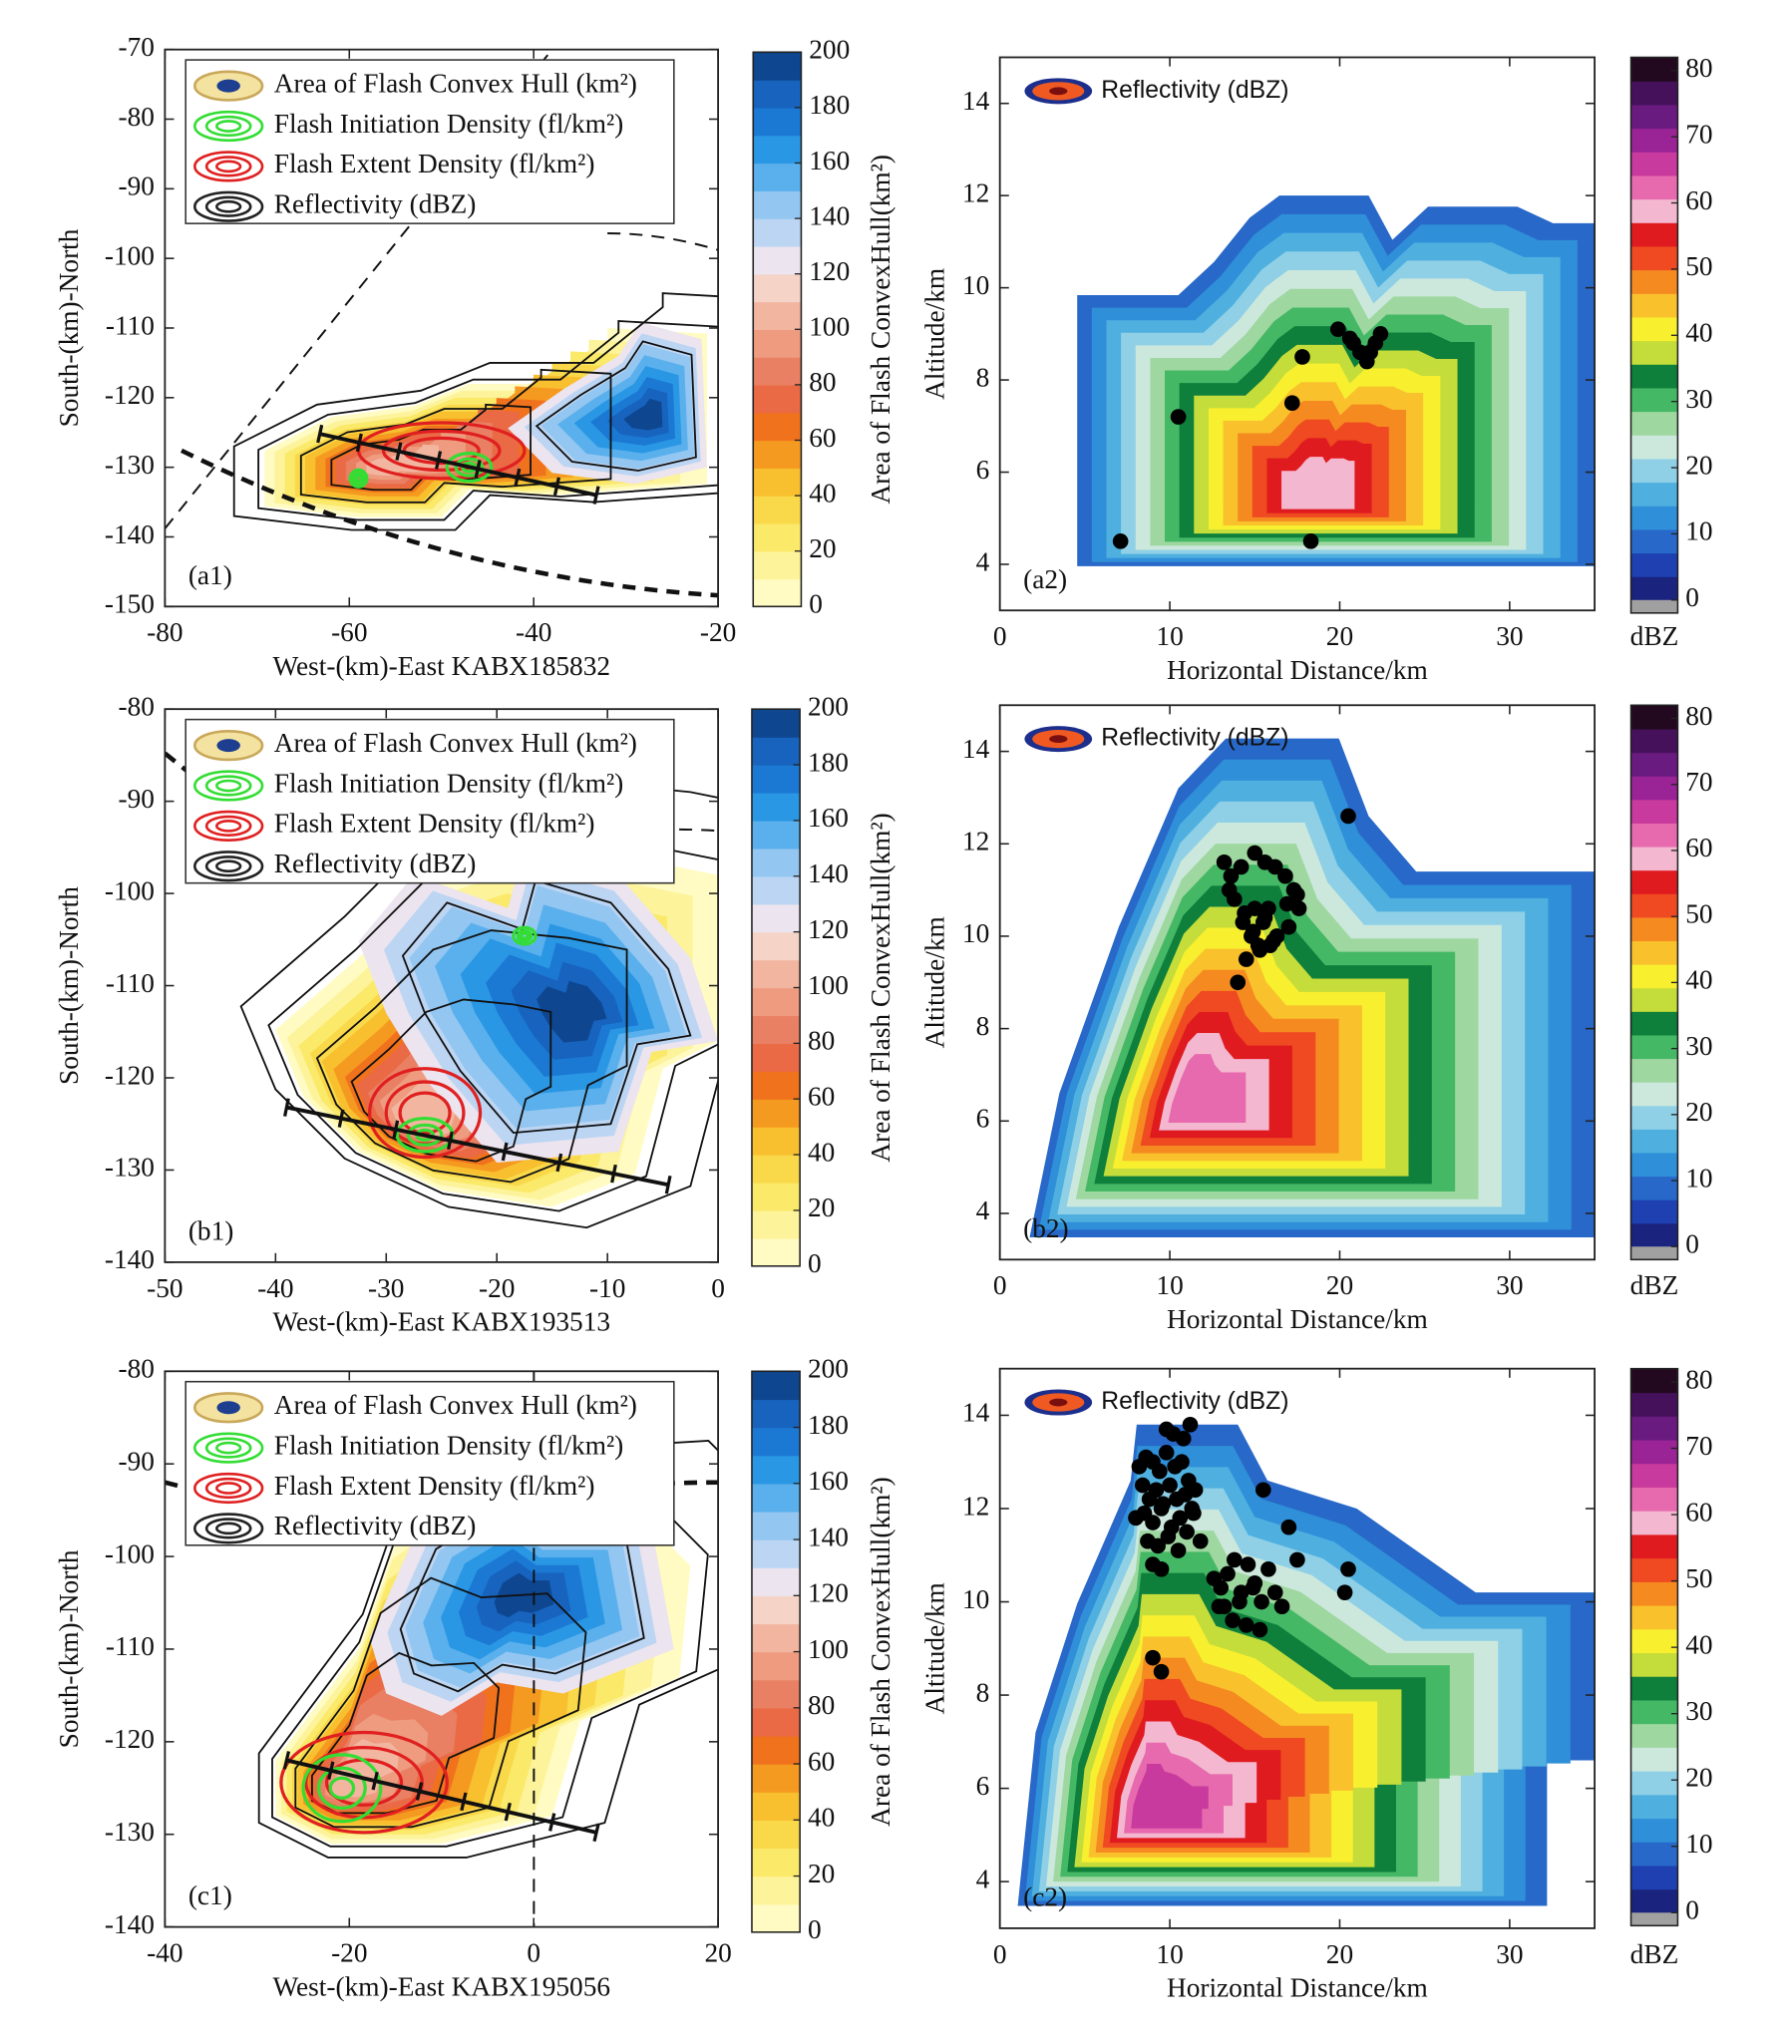  I want to click on colorbar-tick-label: 80, so click(1698, 68).